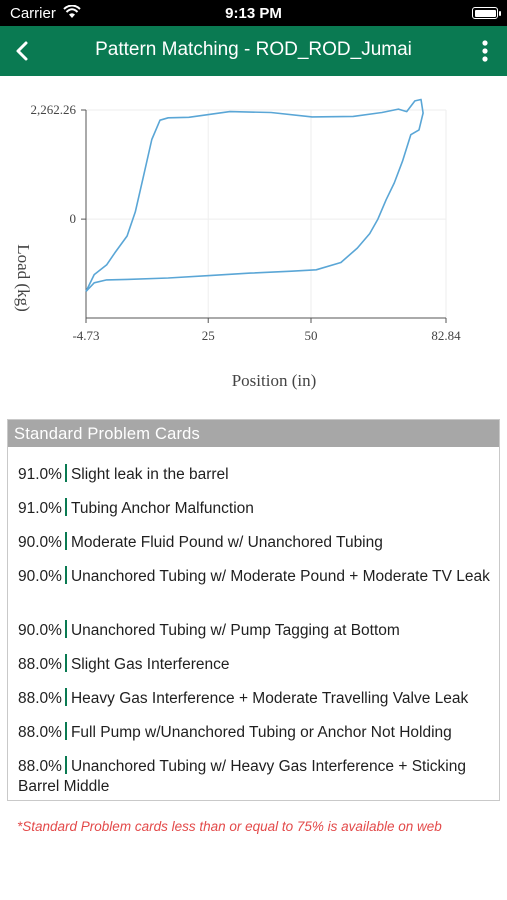 The width and height of the screenshot is (507, 900). What do you see at coordinates (253, 433) in the screenshot?
I see `cards-header: Standard Problem Cards` at bounding box center [253, 433].